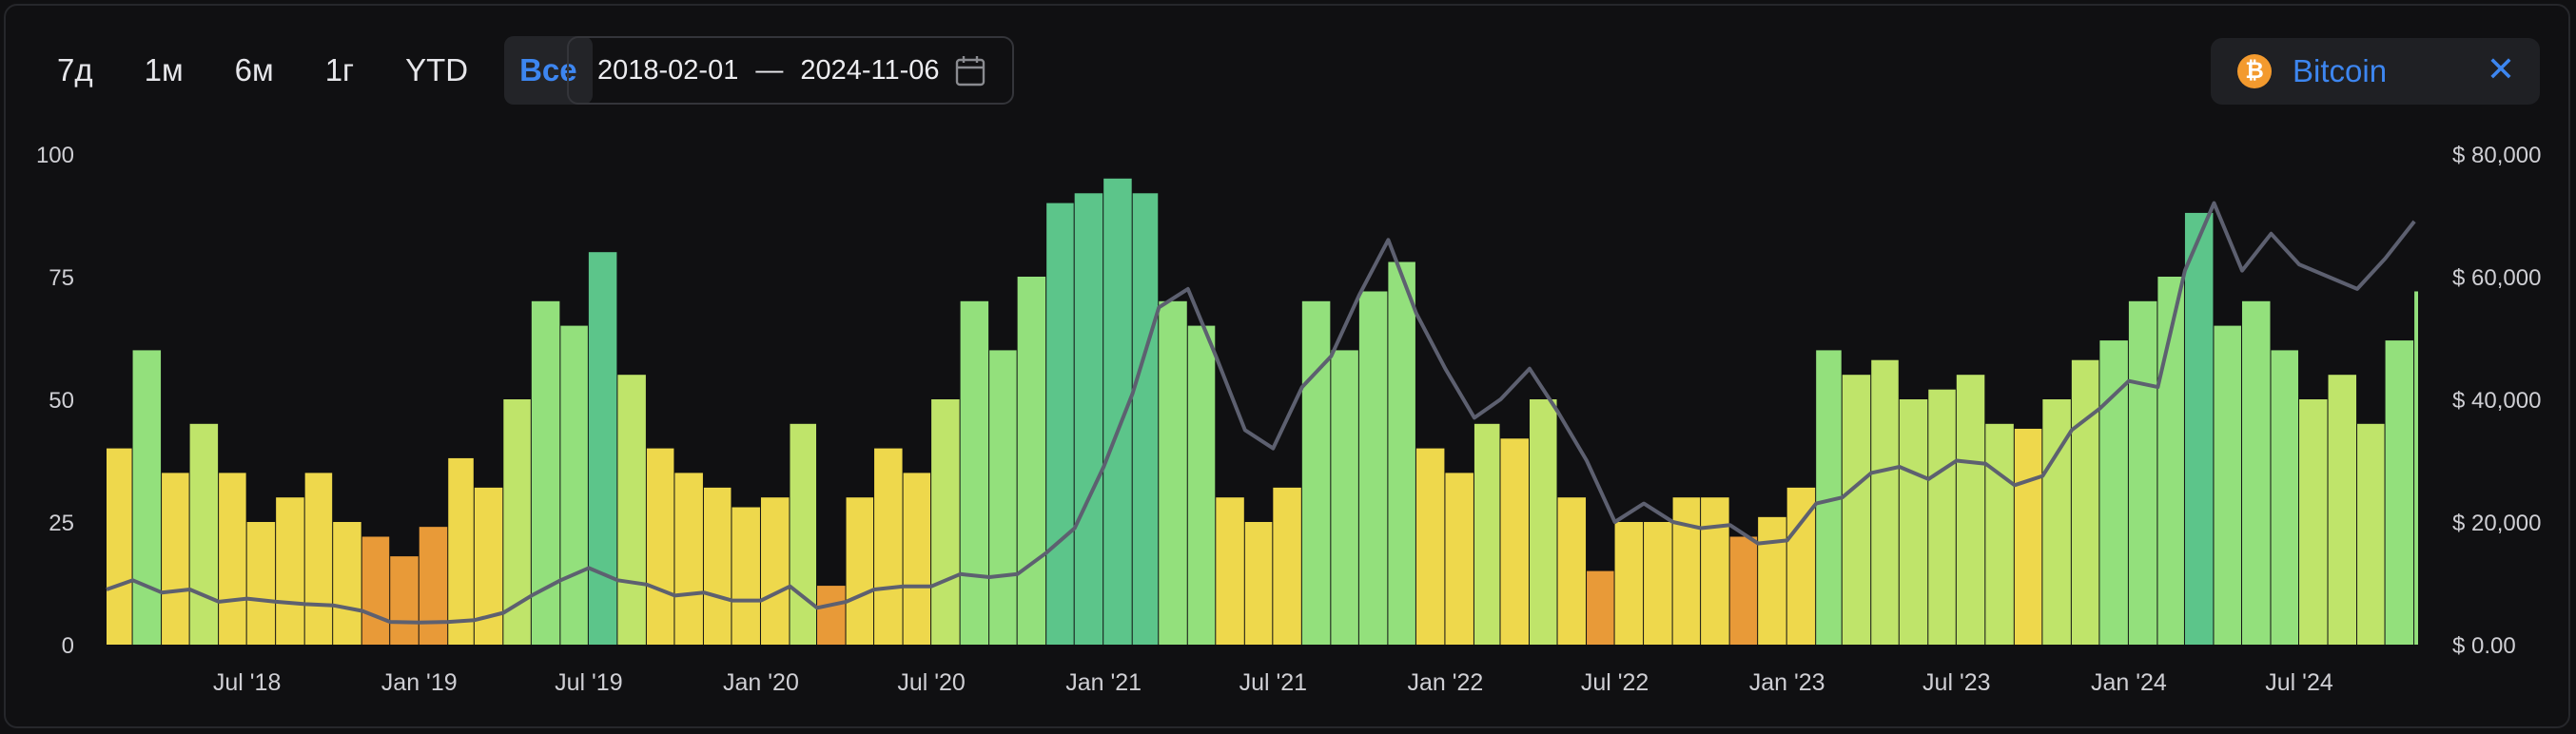  I want to click on right-tick-label: $ 60,000, so click(2496, 278).